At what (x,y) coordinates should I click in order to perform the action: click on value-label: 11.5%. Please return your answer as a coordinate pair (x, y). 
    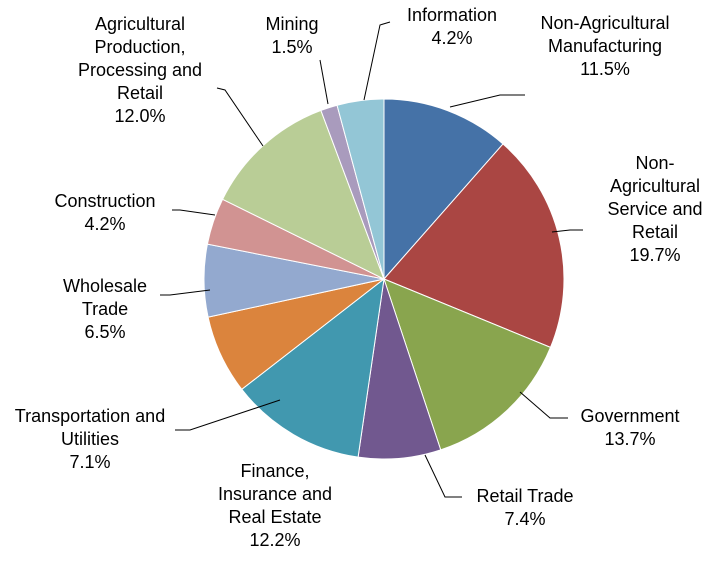
    Looking at the image, I should click on (605, 69).